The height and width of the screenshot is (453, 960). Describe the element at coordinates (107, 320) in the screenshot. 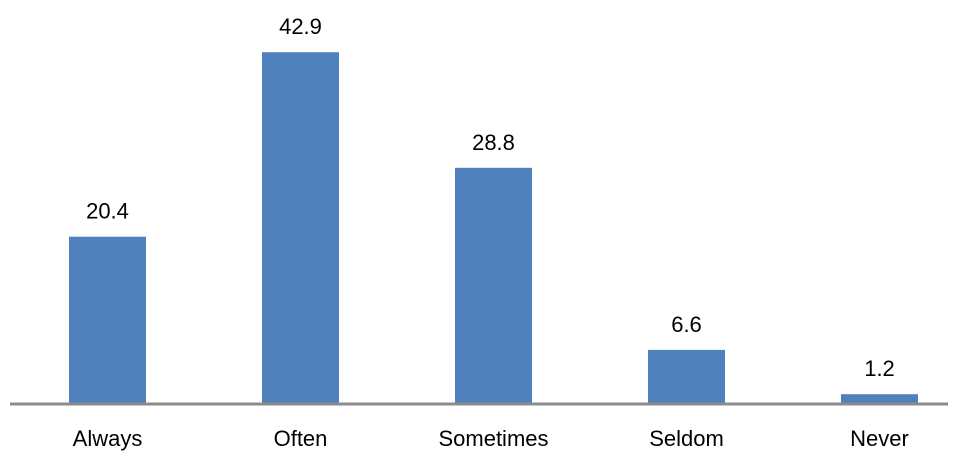

I see `bar-always` at that location.